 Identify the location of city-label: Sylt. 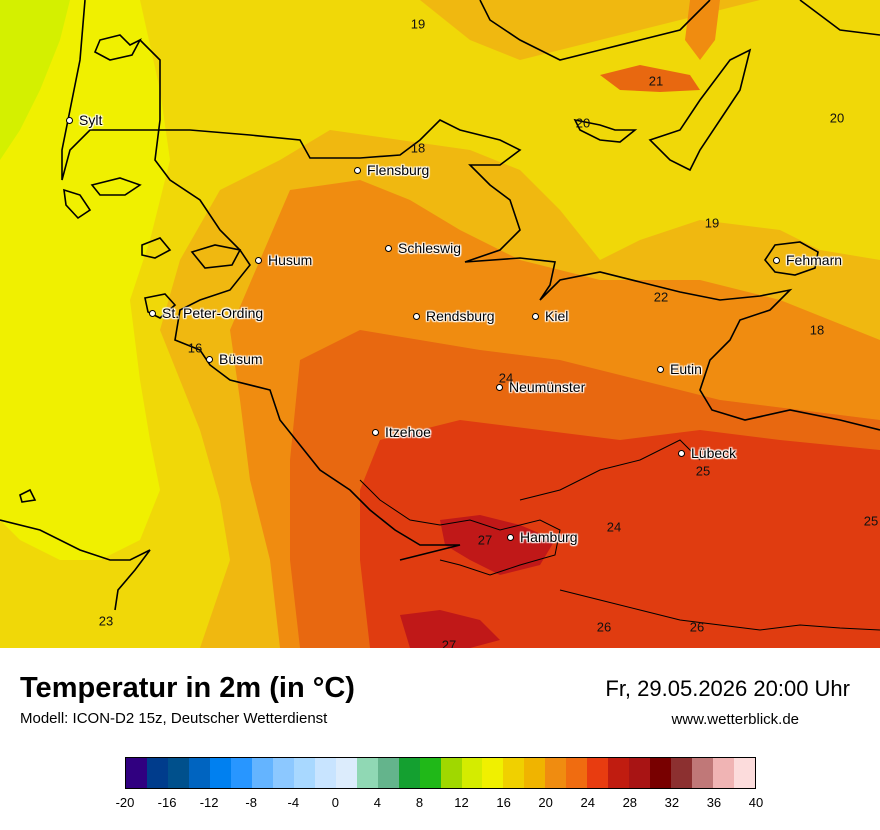
(91, 120).